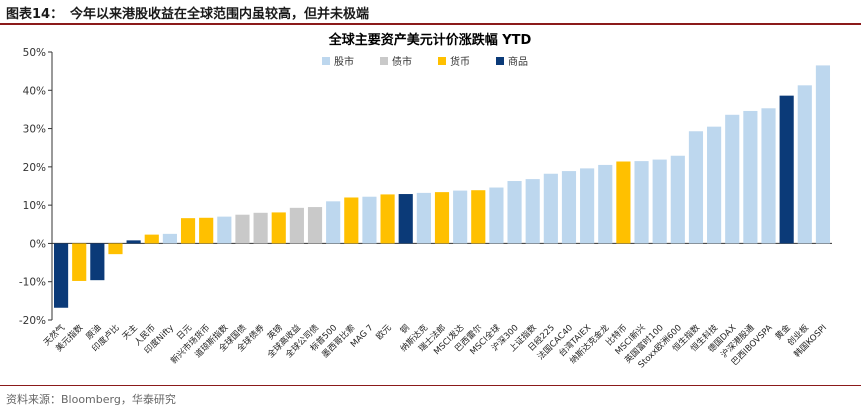 The image size is (861, 411). What do you see at coordinates (430, 24) in the screenshot?
I see `header-rule` at bounding box center [430, 24].